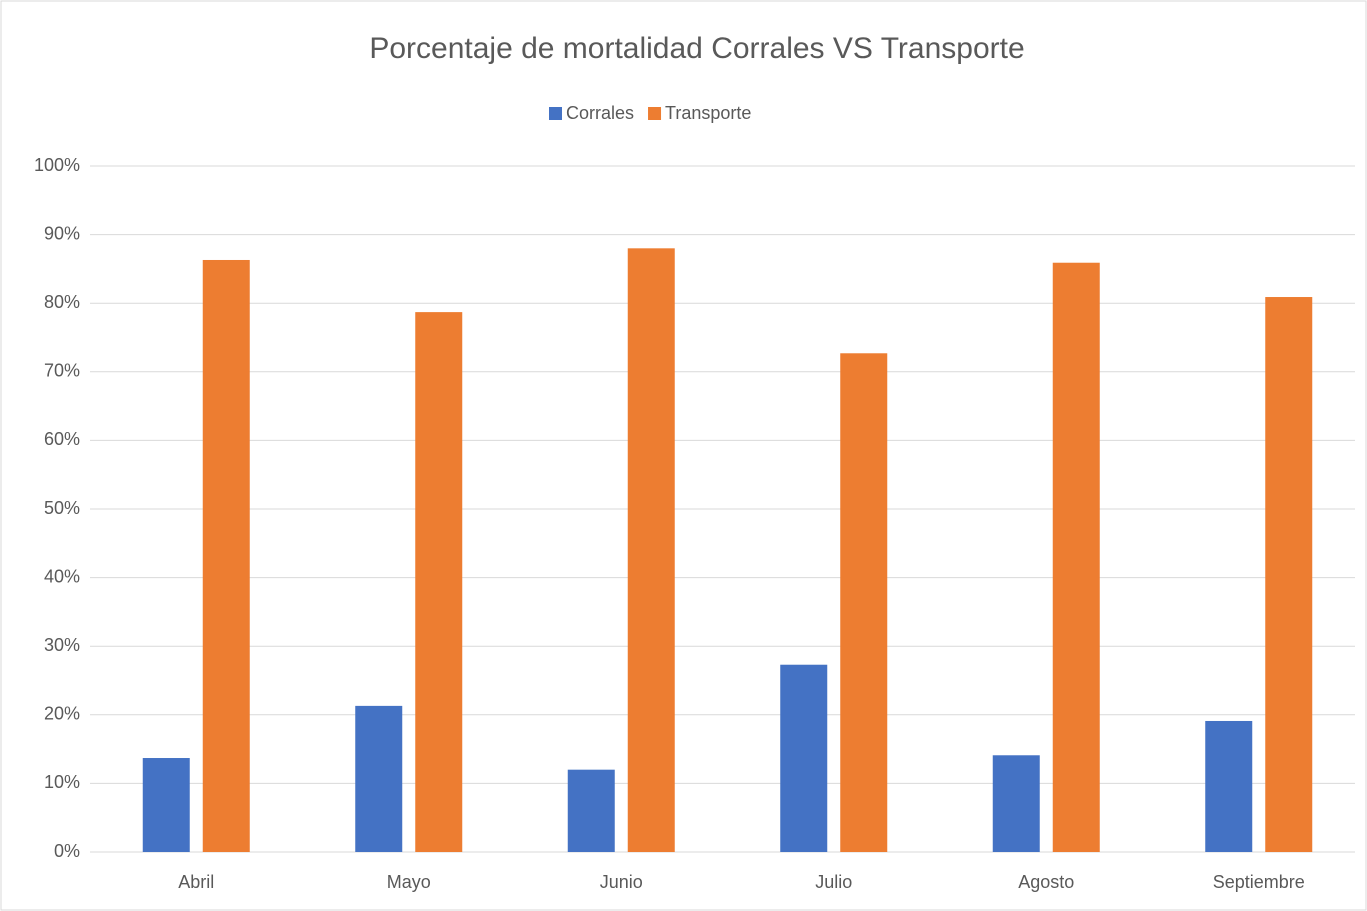 This screenshot has height=911, width=1367. Describe the element at coordinates (62, 233) in the screenshot. I see `y-tick-label: 90%` at that location.